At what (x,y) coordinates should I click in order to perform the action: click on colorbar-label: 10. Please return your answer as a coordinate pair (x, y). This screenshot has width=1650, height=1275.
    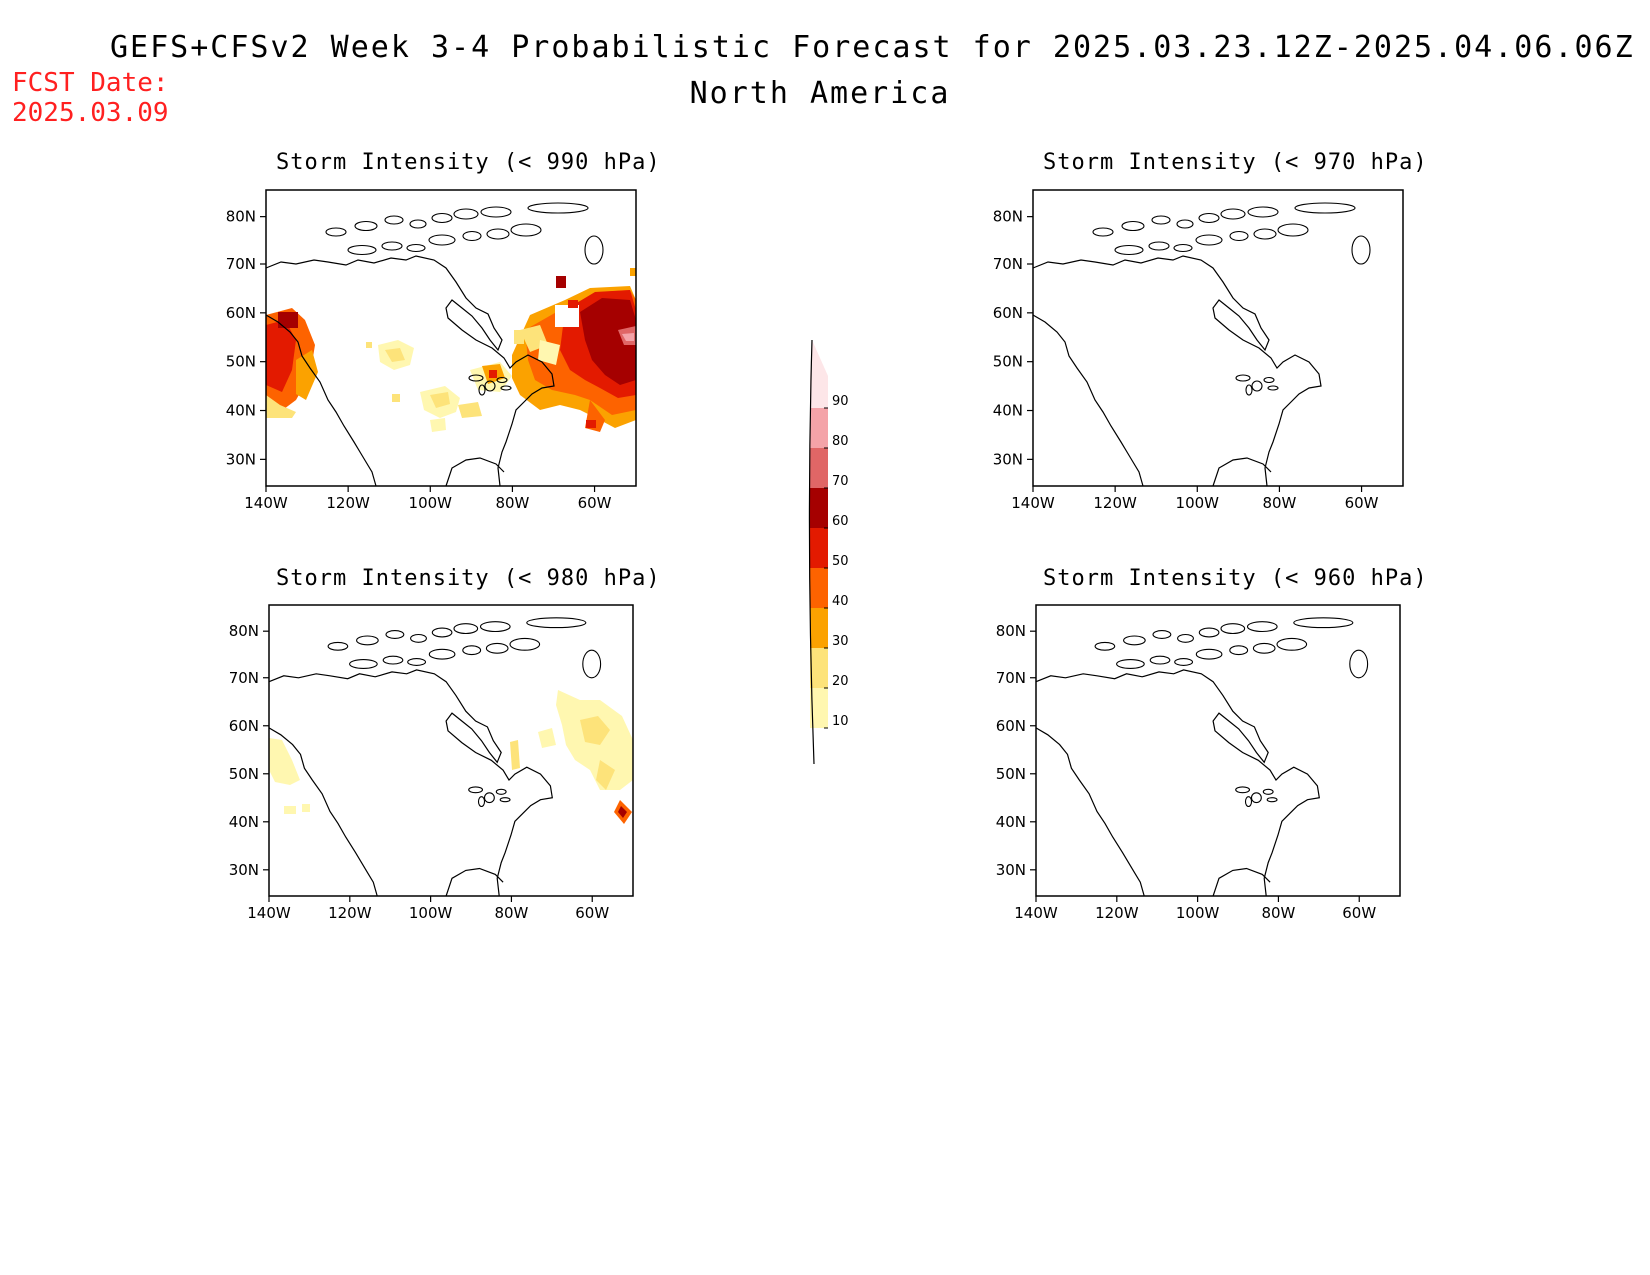
    Looking at the image, I should click on (840, 721).